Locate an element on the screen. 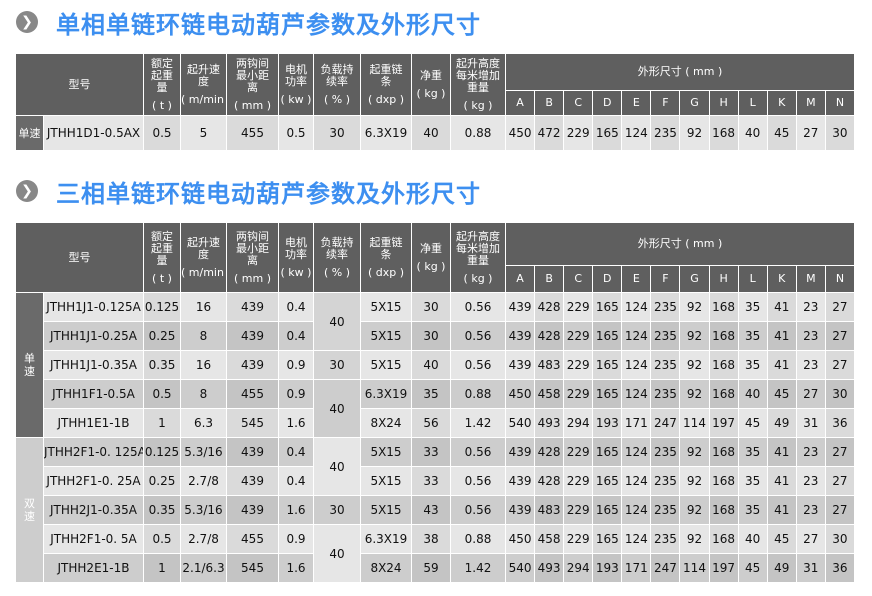 Image resolution: width=872 pixels, height=596 pixels. cell-extra: 0.88 is located at coordinates (478, 539).